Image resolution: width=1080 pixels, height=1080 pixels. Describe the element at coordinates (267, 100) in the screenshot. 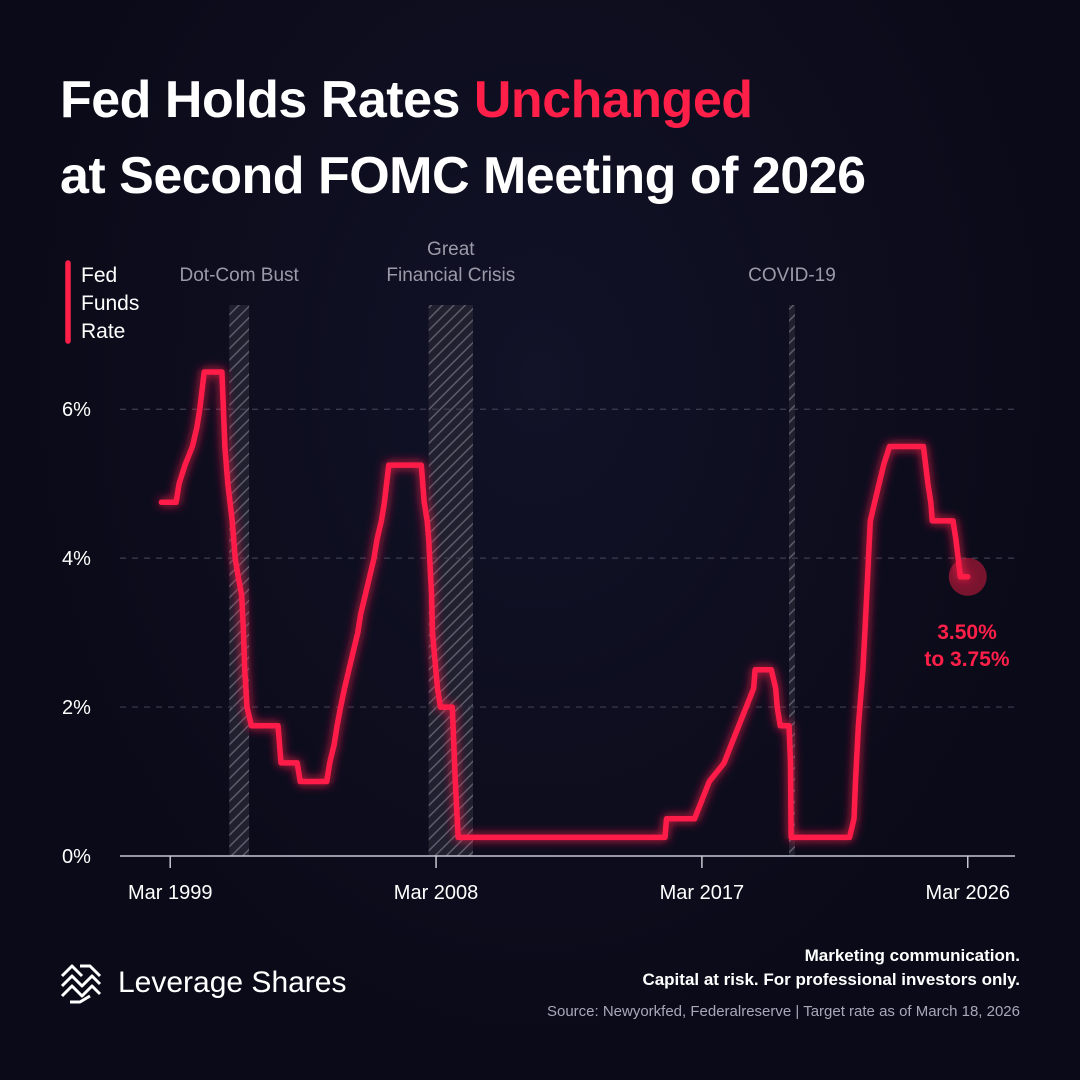

I see `title-prefix: Fed Holds Rates` at that location.